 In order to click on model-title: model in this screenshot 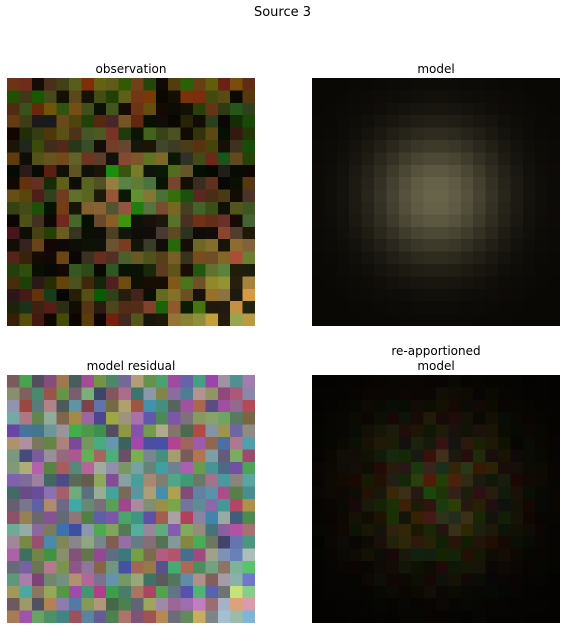, I will do `click(436, 69)`.